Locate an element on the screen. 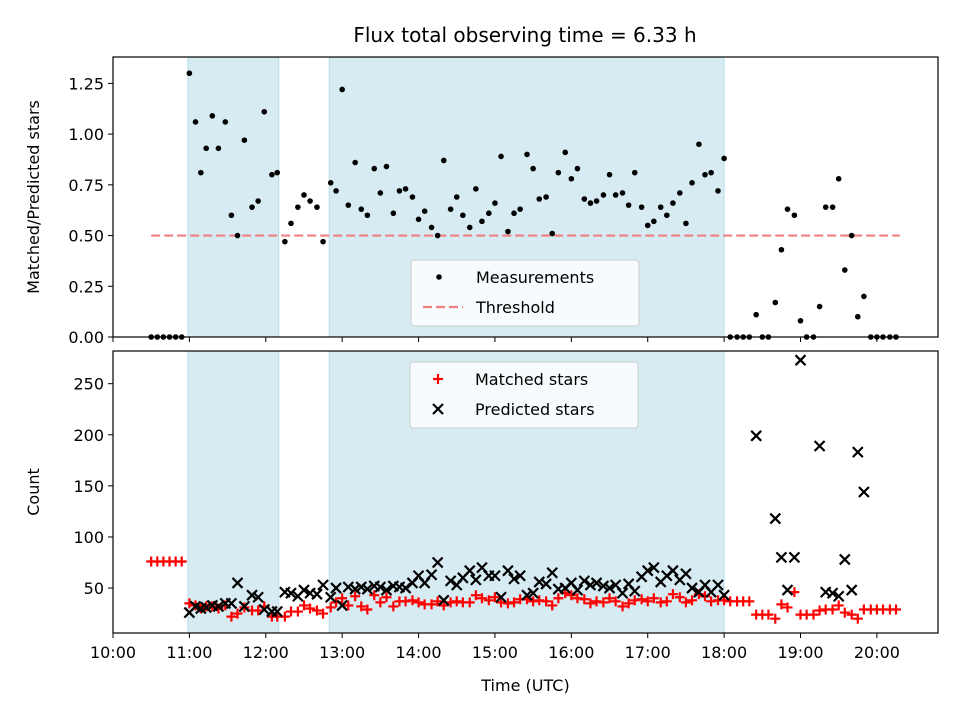  y-axis-label: Matched/Predicted stars is located at coordinates (33, 197).